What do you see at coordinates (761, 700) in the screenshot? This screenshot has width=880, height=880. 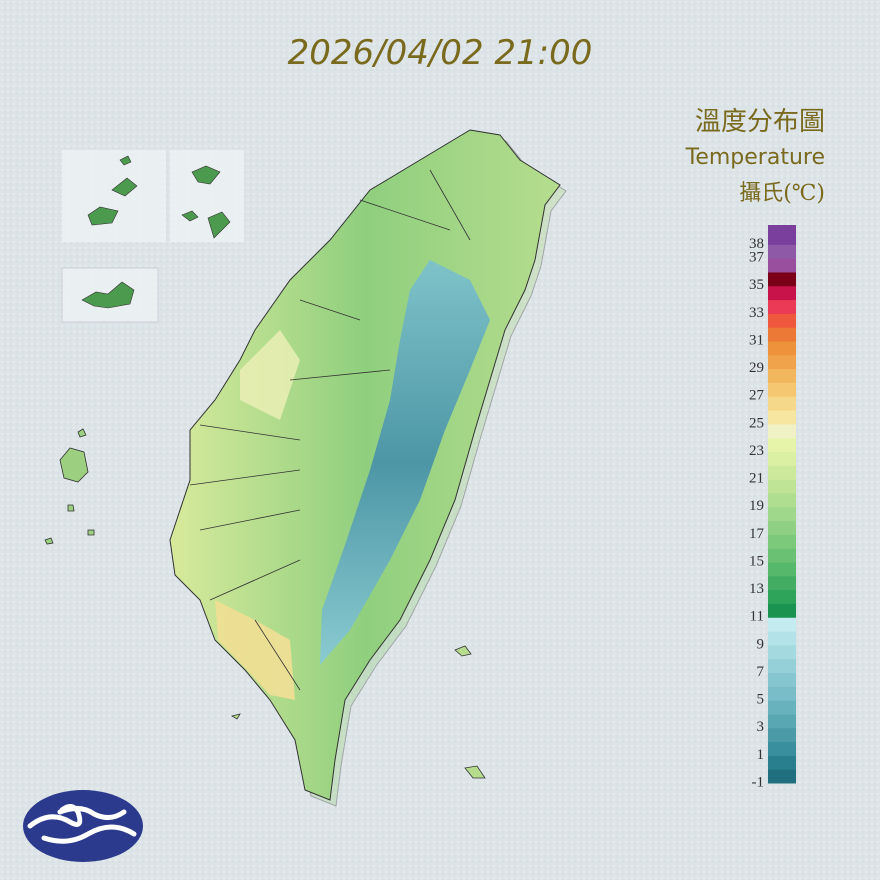 I see `legend-tick-label: 5` at bounding box center [761, 700].